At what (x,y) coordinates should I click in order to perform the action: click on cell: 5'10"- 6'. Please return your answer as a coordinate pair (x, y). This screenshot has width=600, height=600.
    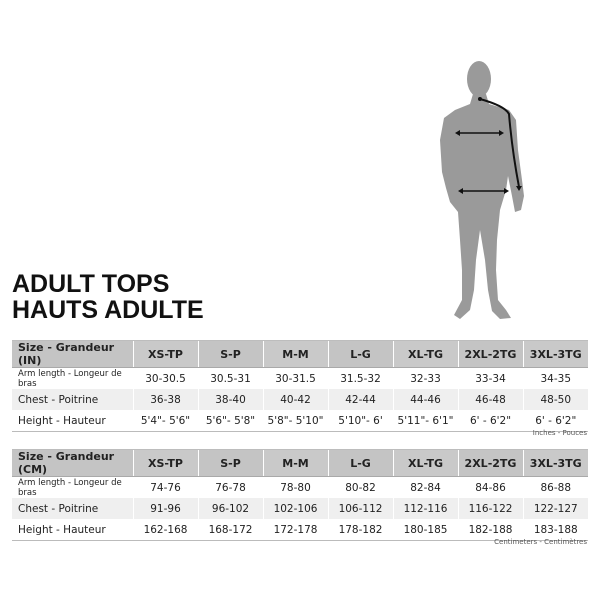
    Looking at the image, I should click on (360, 421).